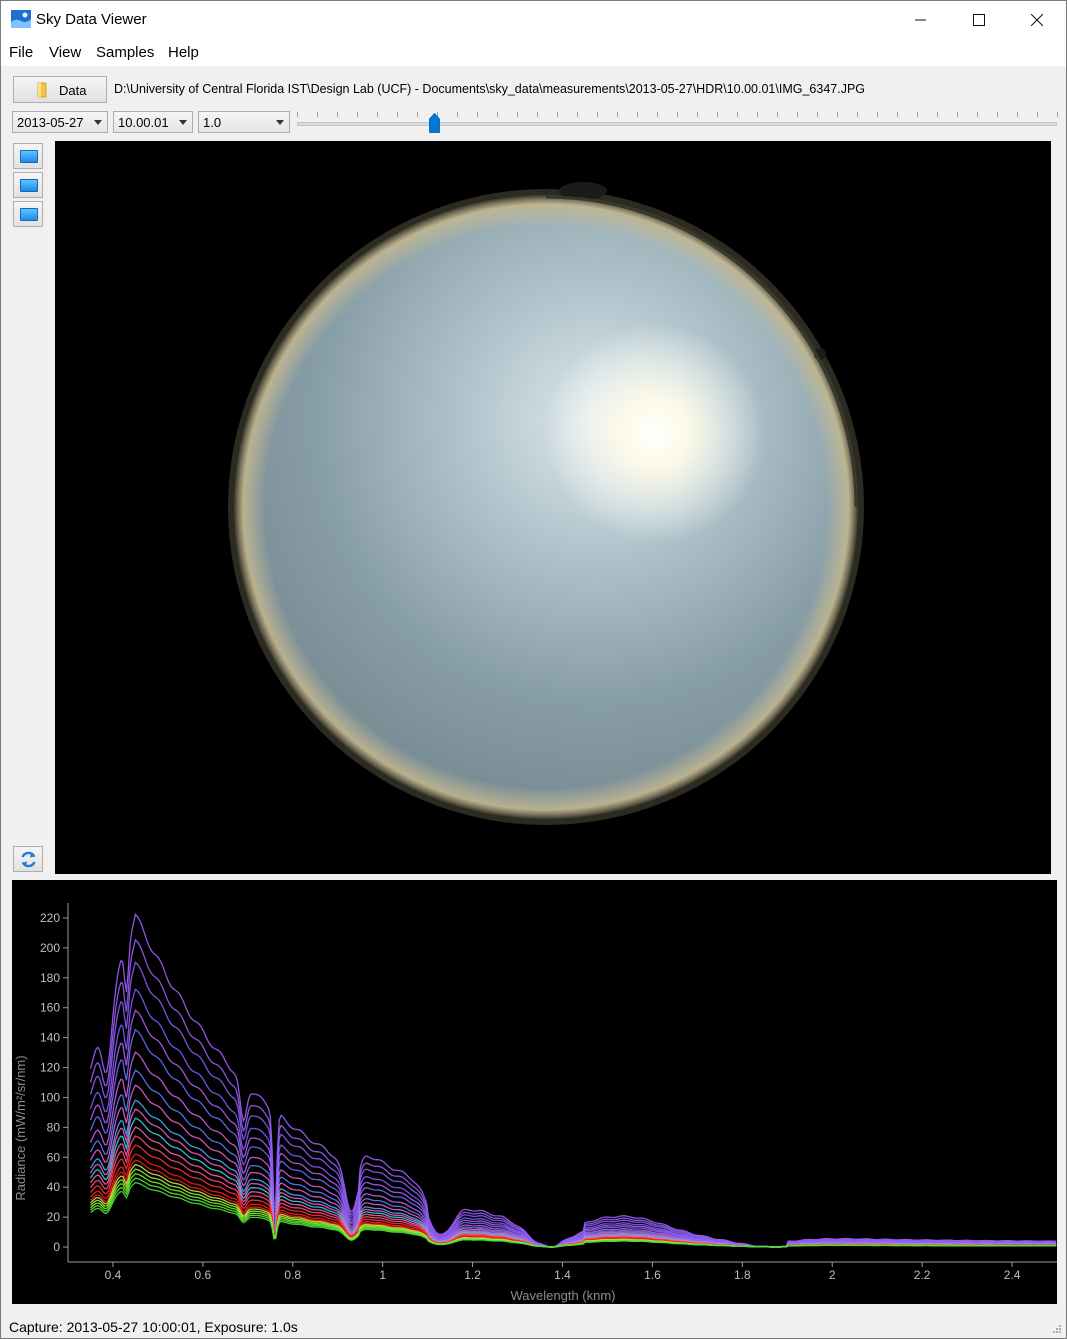 The width and height of the screenshot is (1067, 1339). What do you see at coordinates (65, 52) in the screenshot?
I see `menu-view: View` at bounding box center [65, 52].